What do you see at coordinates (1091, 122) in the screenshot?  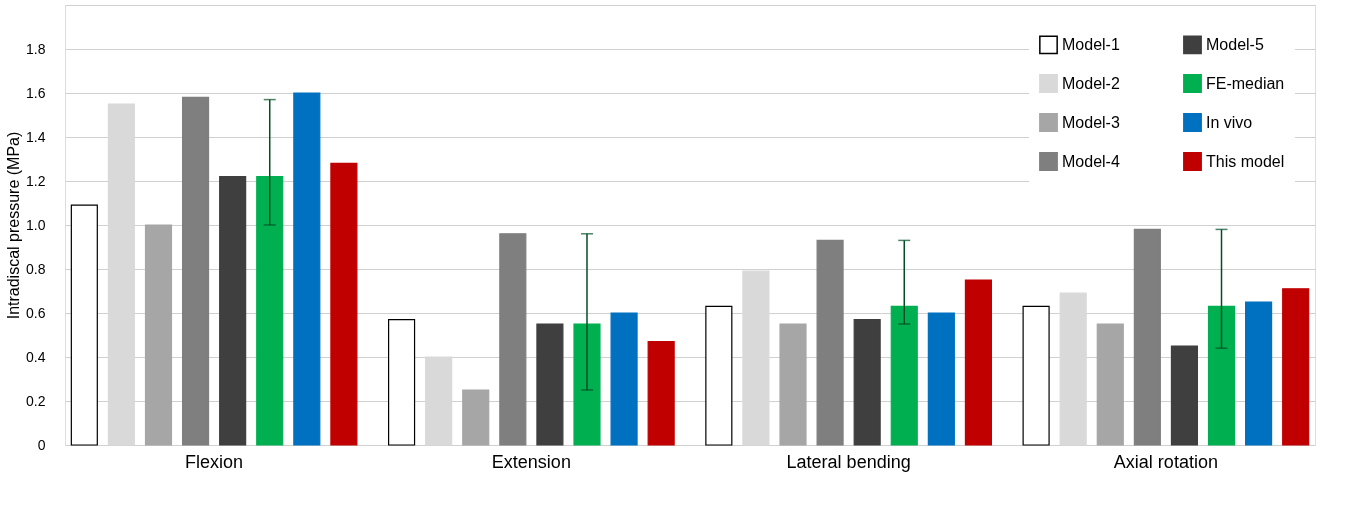 I see `legend-label: Model-3` at bounding box center [1091, 122].